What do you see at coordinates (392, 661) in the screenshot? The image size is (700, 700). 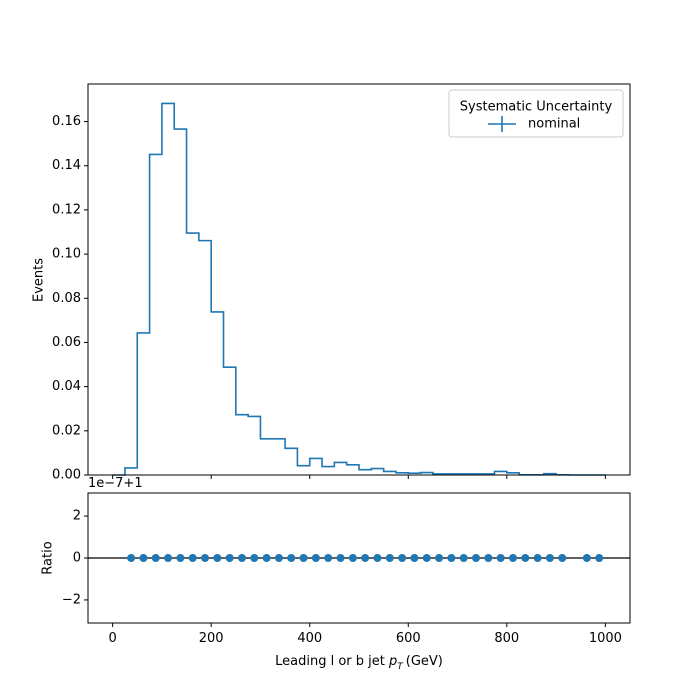 I see `x-axis-label-var: p` at bounding box center [392, 661].